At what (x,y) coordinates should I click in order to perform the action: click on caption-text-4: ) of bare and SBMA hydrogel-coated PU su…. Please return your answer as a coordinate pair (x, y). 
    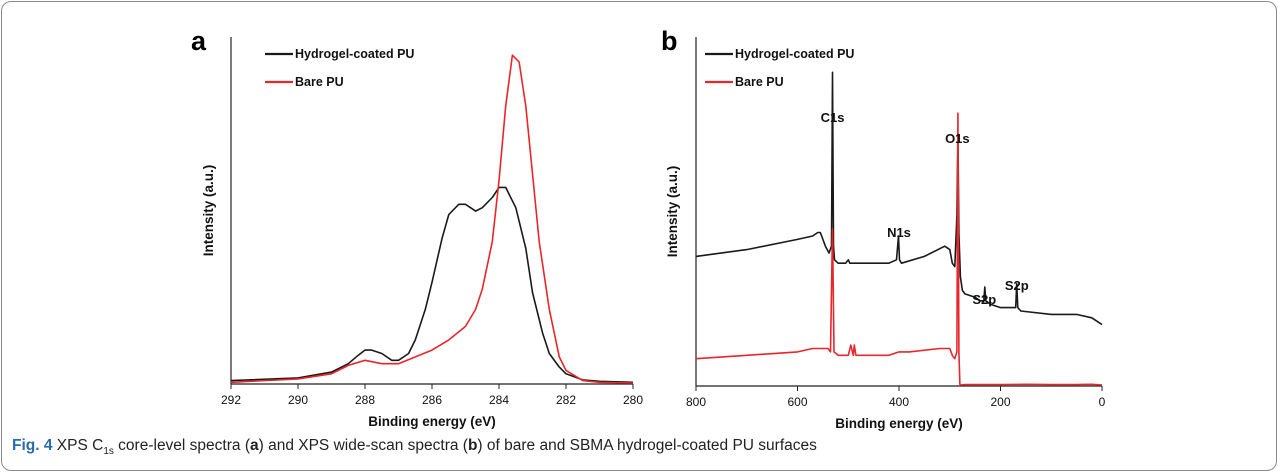
    Looking at the image, I should click on (647, 445).